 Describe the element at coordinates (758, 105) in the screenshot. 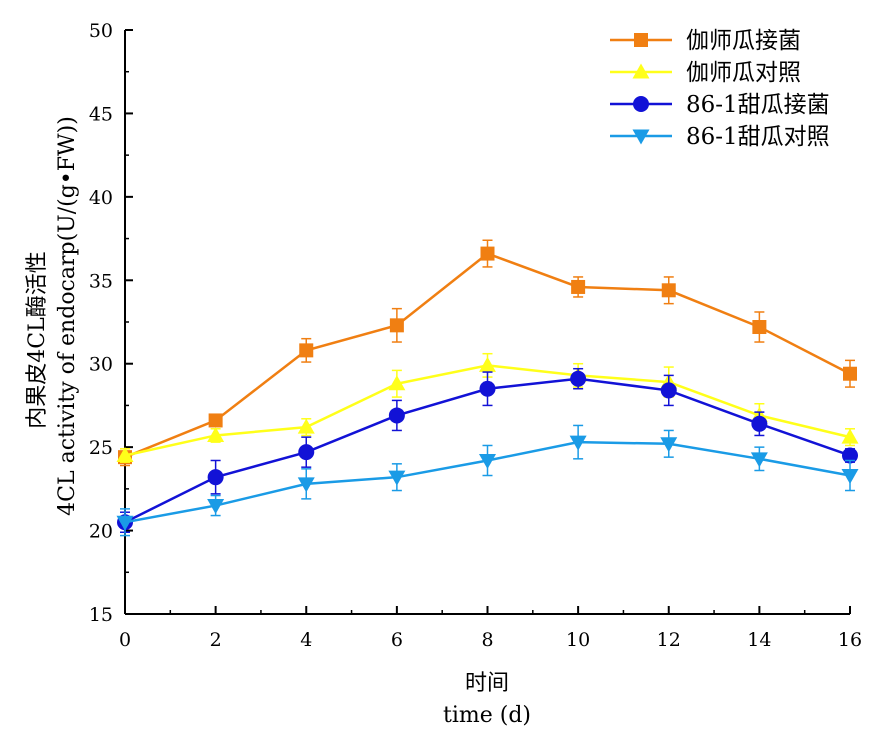

I see `legend-label: 86-1甜瓜接菌` at that location.